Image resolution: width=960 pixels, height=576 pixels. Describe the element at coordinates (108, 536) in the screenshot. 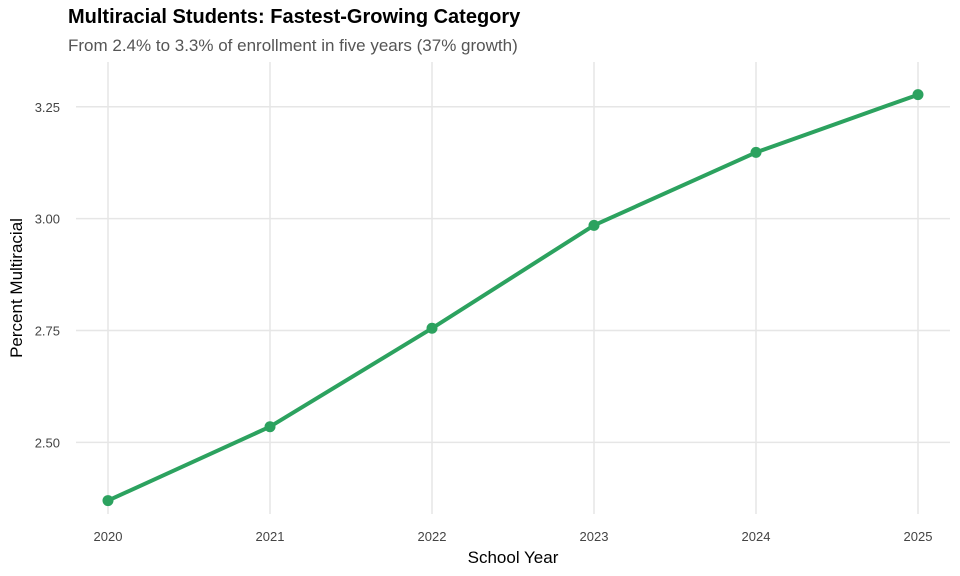

I see `x-tick-label: 2020` at that location.